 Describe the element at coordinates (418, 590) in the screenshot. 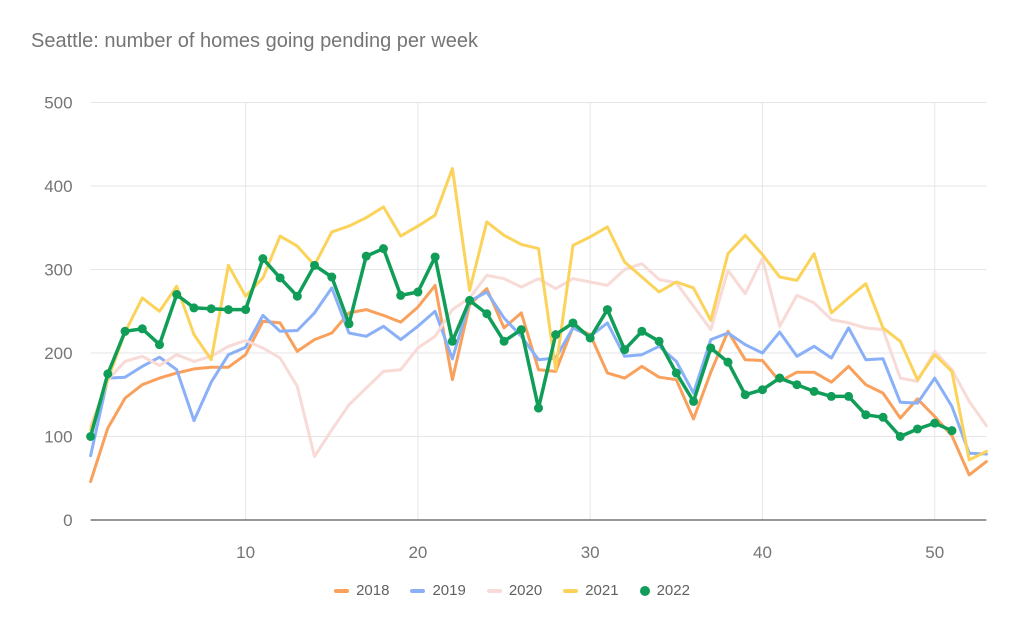

I see `legend-swatch-2019` at that location.